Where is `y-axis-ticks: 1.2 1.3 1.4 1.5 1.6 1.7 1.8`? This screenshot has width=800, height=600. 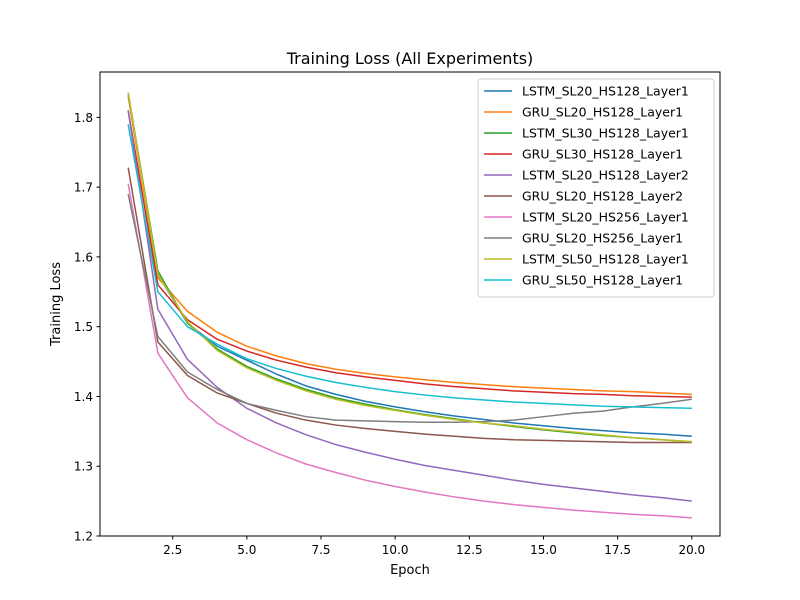
y-axis-ticks: 1.2 1.3 1.4 1.5 1.6 1.7 1.8 is located at coordinates (87, 327).